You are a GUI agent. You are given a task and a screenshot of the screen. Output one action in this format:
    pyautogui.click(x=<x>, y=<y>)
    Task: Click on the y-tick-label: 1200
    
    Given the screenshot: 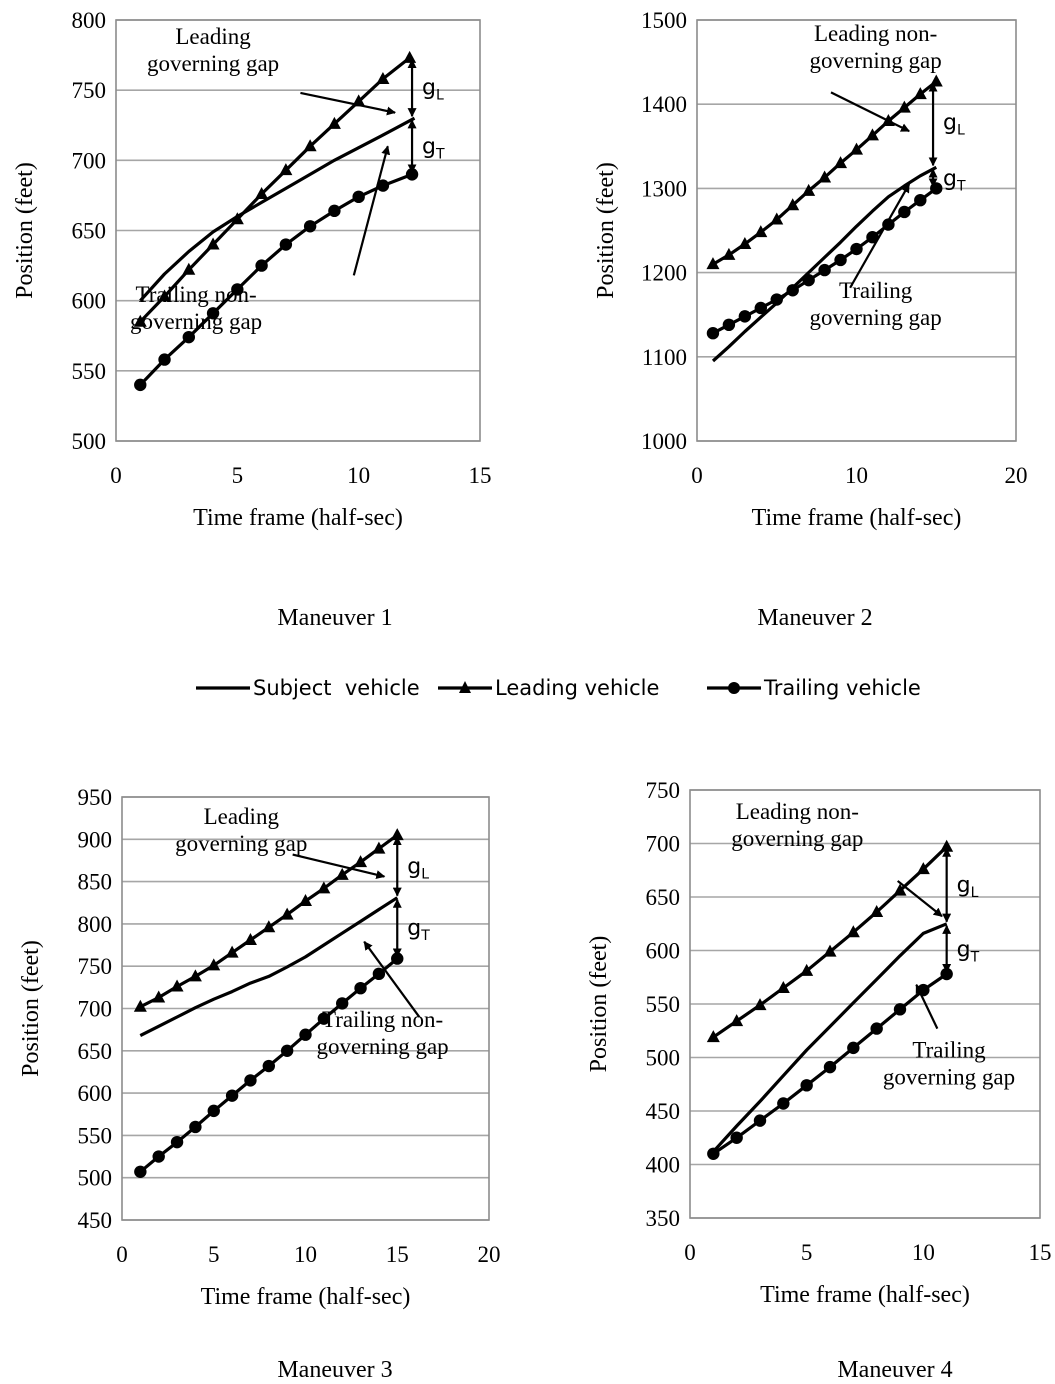 What is the action you would take?
    pyautogui.click(x=664, y=273)
    